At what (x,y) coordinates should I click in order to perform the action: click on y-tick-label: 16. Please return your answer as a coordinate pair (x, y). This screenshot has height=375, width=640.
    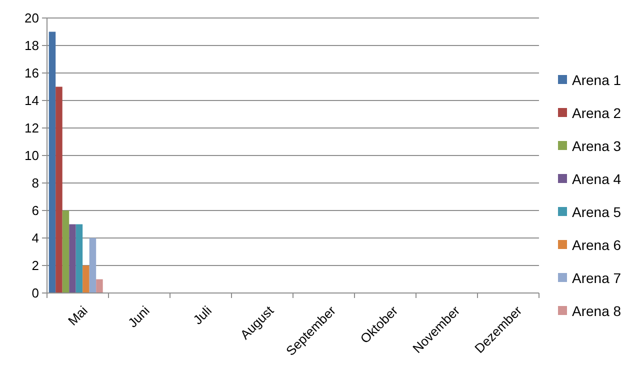
    Looking at the image, I should click on (31, 73).